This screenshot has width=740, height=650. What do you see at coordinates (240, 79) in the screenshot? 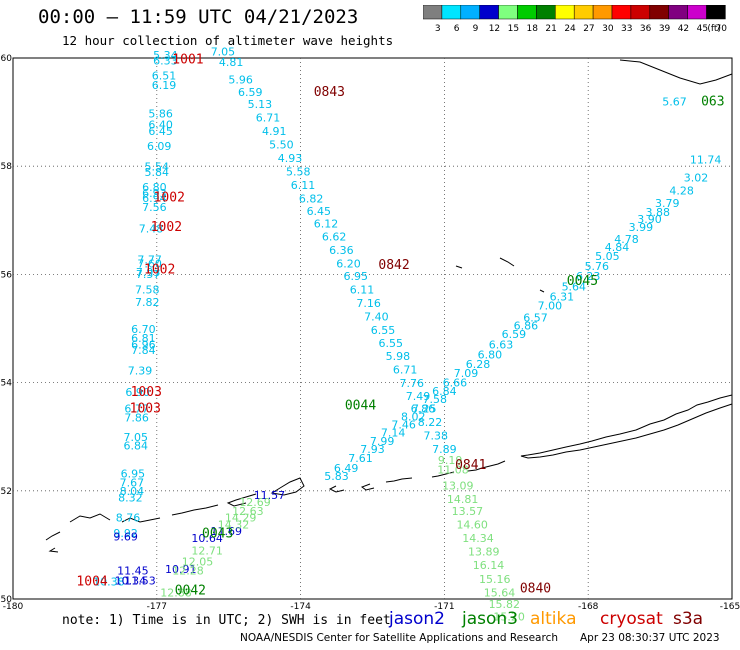
I see `wave-height-value: 5.96` at bounding box center [240, 79].